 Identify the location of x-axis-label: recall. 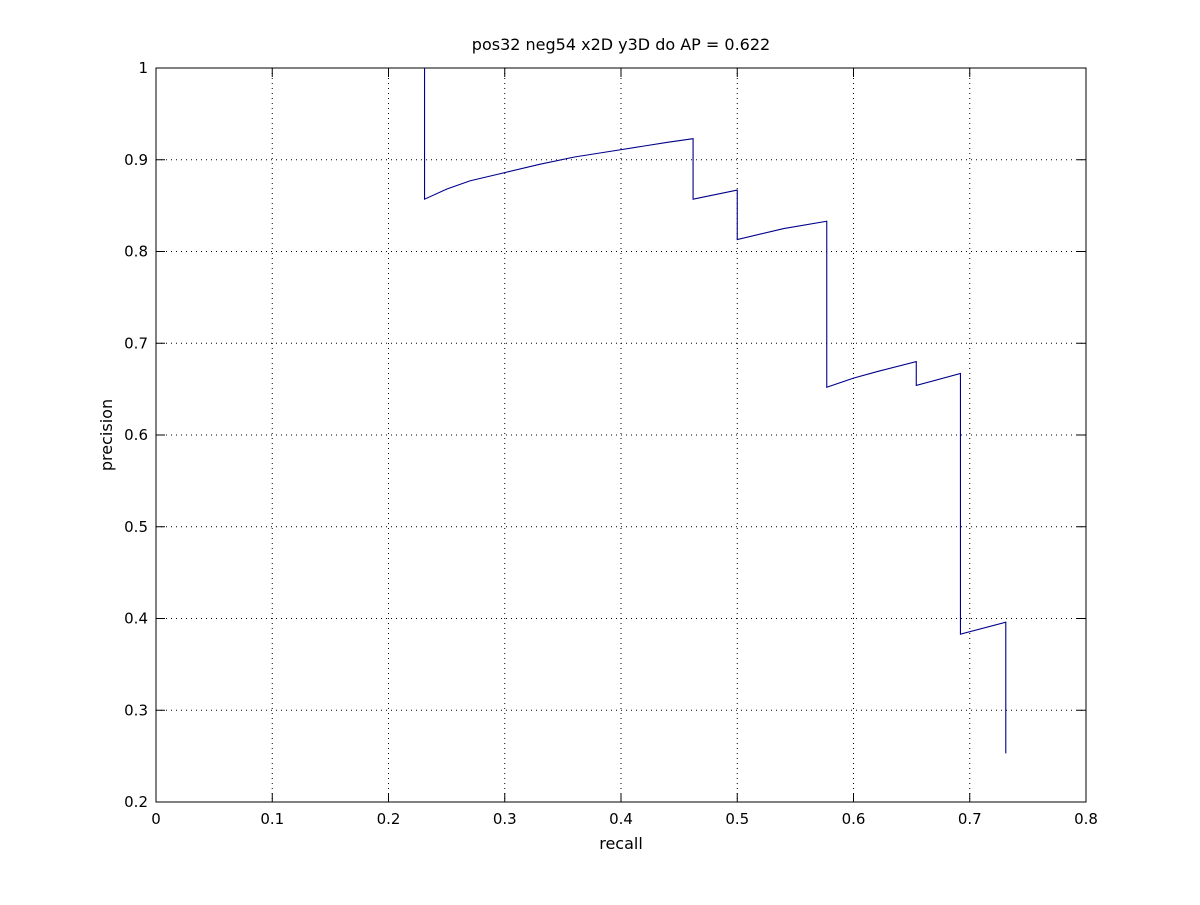
(621, 843).